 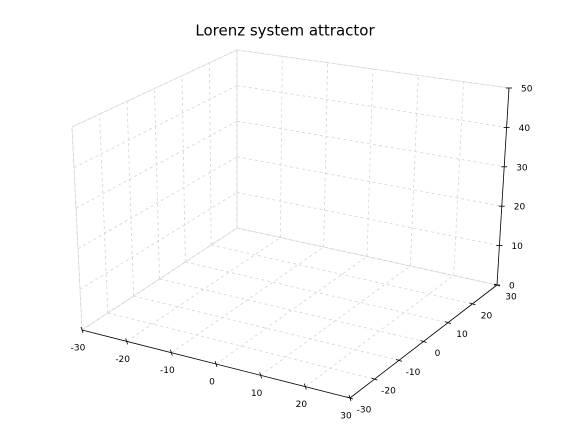 What do you see at coordinates (511, 298) in the screenshot?
I see `y-tick-label: 30` at bounding box center [511, 298].